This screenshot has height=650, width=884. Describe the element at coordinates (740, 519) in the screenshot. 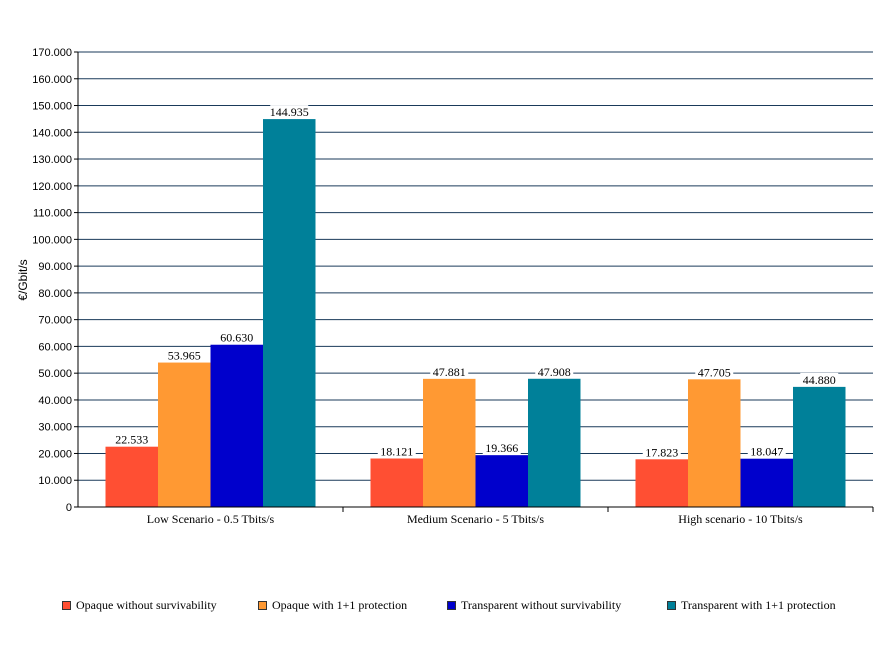

I see `category-label: High scenario - 10 Tbits/s` at that location.